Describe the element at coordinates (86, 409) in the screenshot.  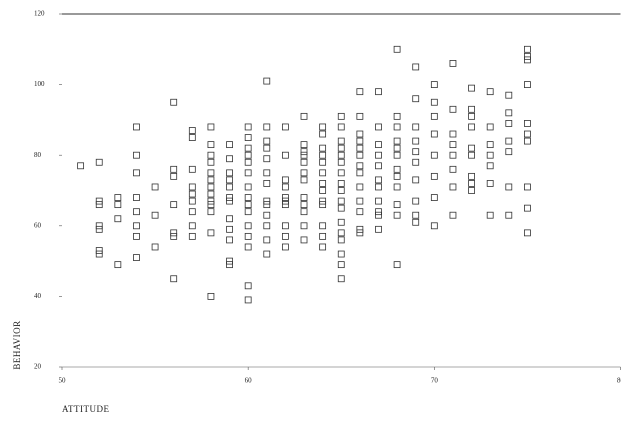
I see `x-axis-label: ATTITUDE` at that location.